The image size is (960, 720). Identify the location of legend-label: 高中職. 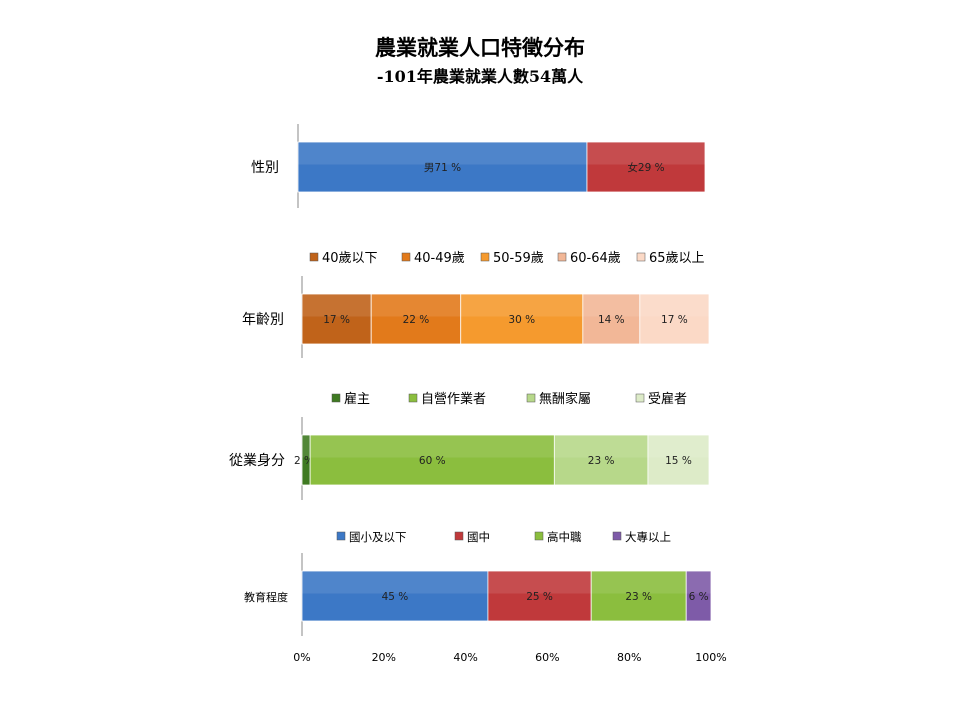
(564, 537).